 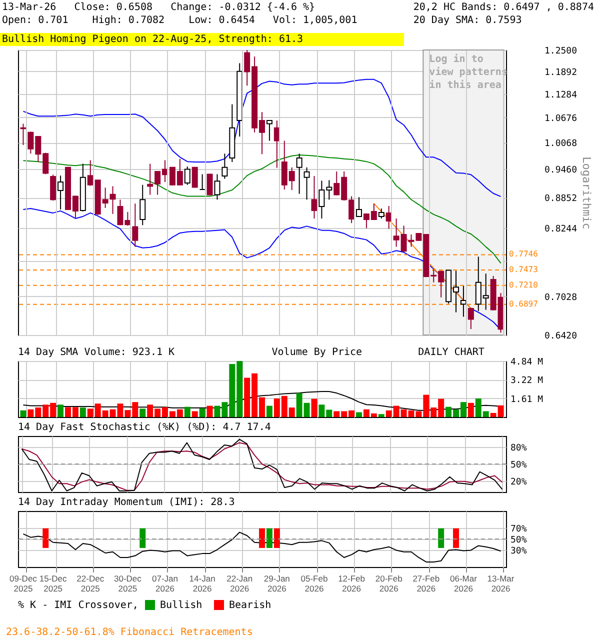 What do you see at coordinates (561, 73) in the screenshot?
I see `y-tick-label: 1.1892` at bounding box center [561, 73].